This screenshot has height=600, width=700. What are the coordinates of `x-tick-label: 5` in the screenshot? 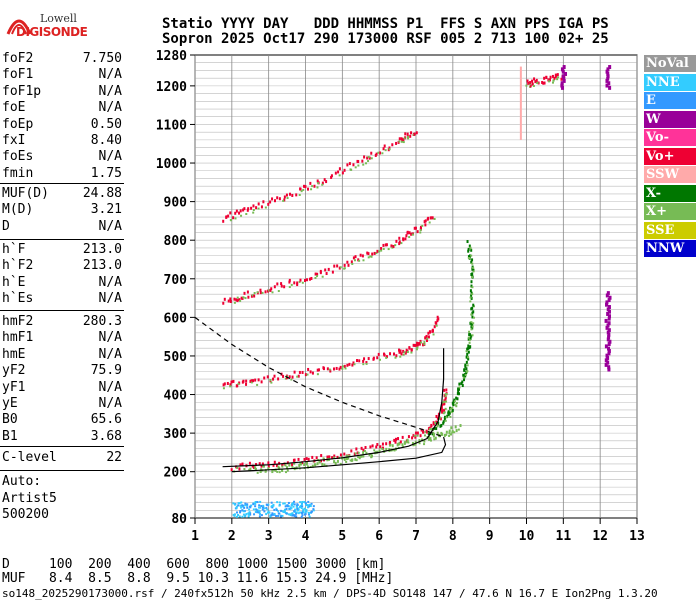 It's located at (342, 536).